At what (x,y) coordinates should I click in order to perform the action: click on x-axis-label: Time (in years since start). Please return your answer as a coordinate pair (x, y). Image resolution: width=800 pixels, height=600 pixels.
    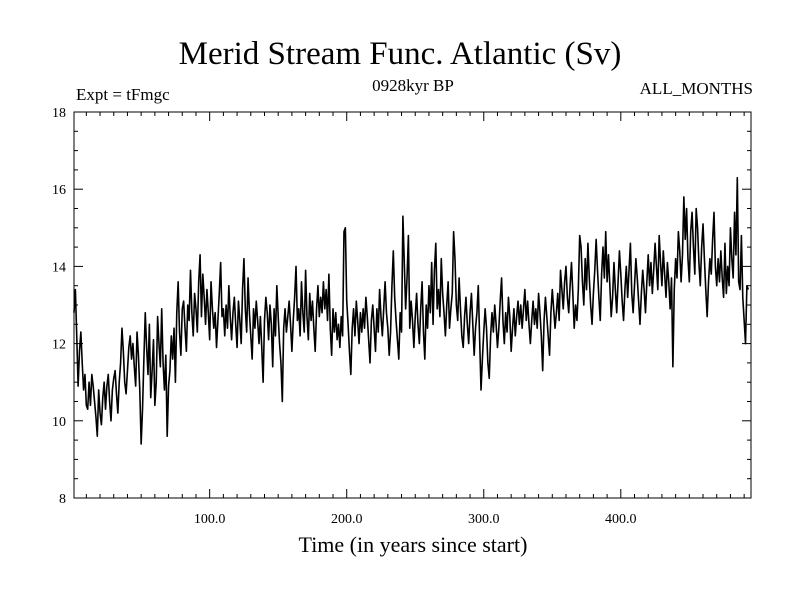
    Looking at the image, I should click on (413, 544).